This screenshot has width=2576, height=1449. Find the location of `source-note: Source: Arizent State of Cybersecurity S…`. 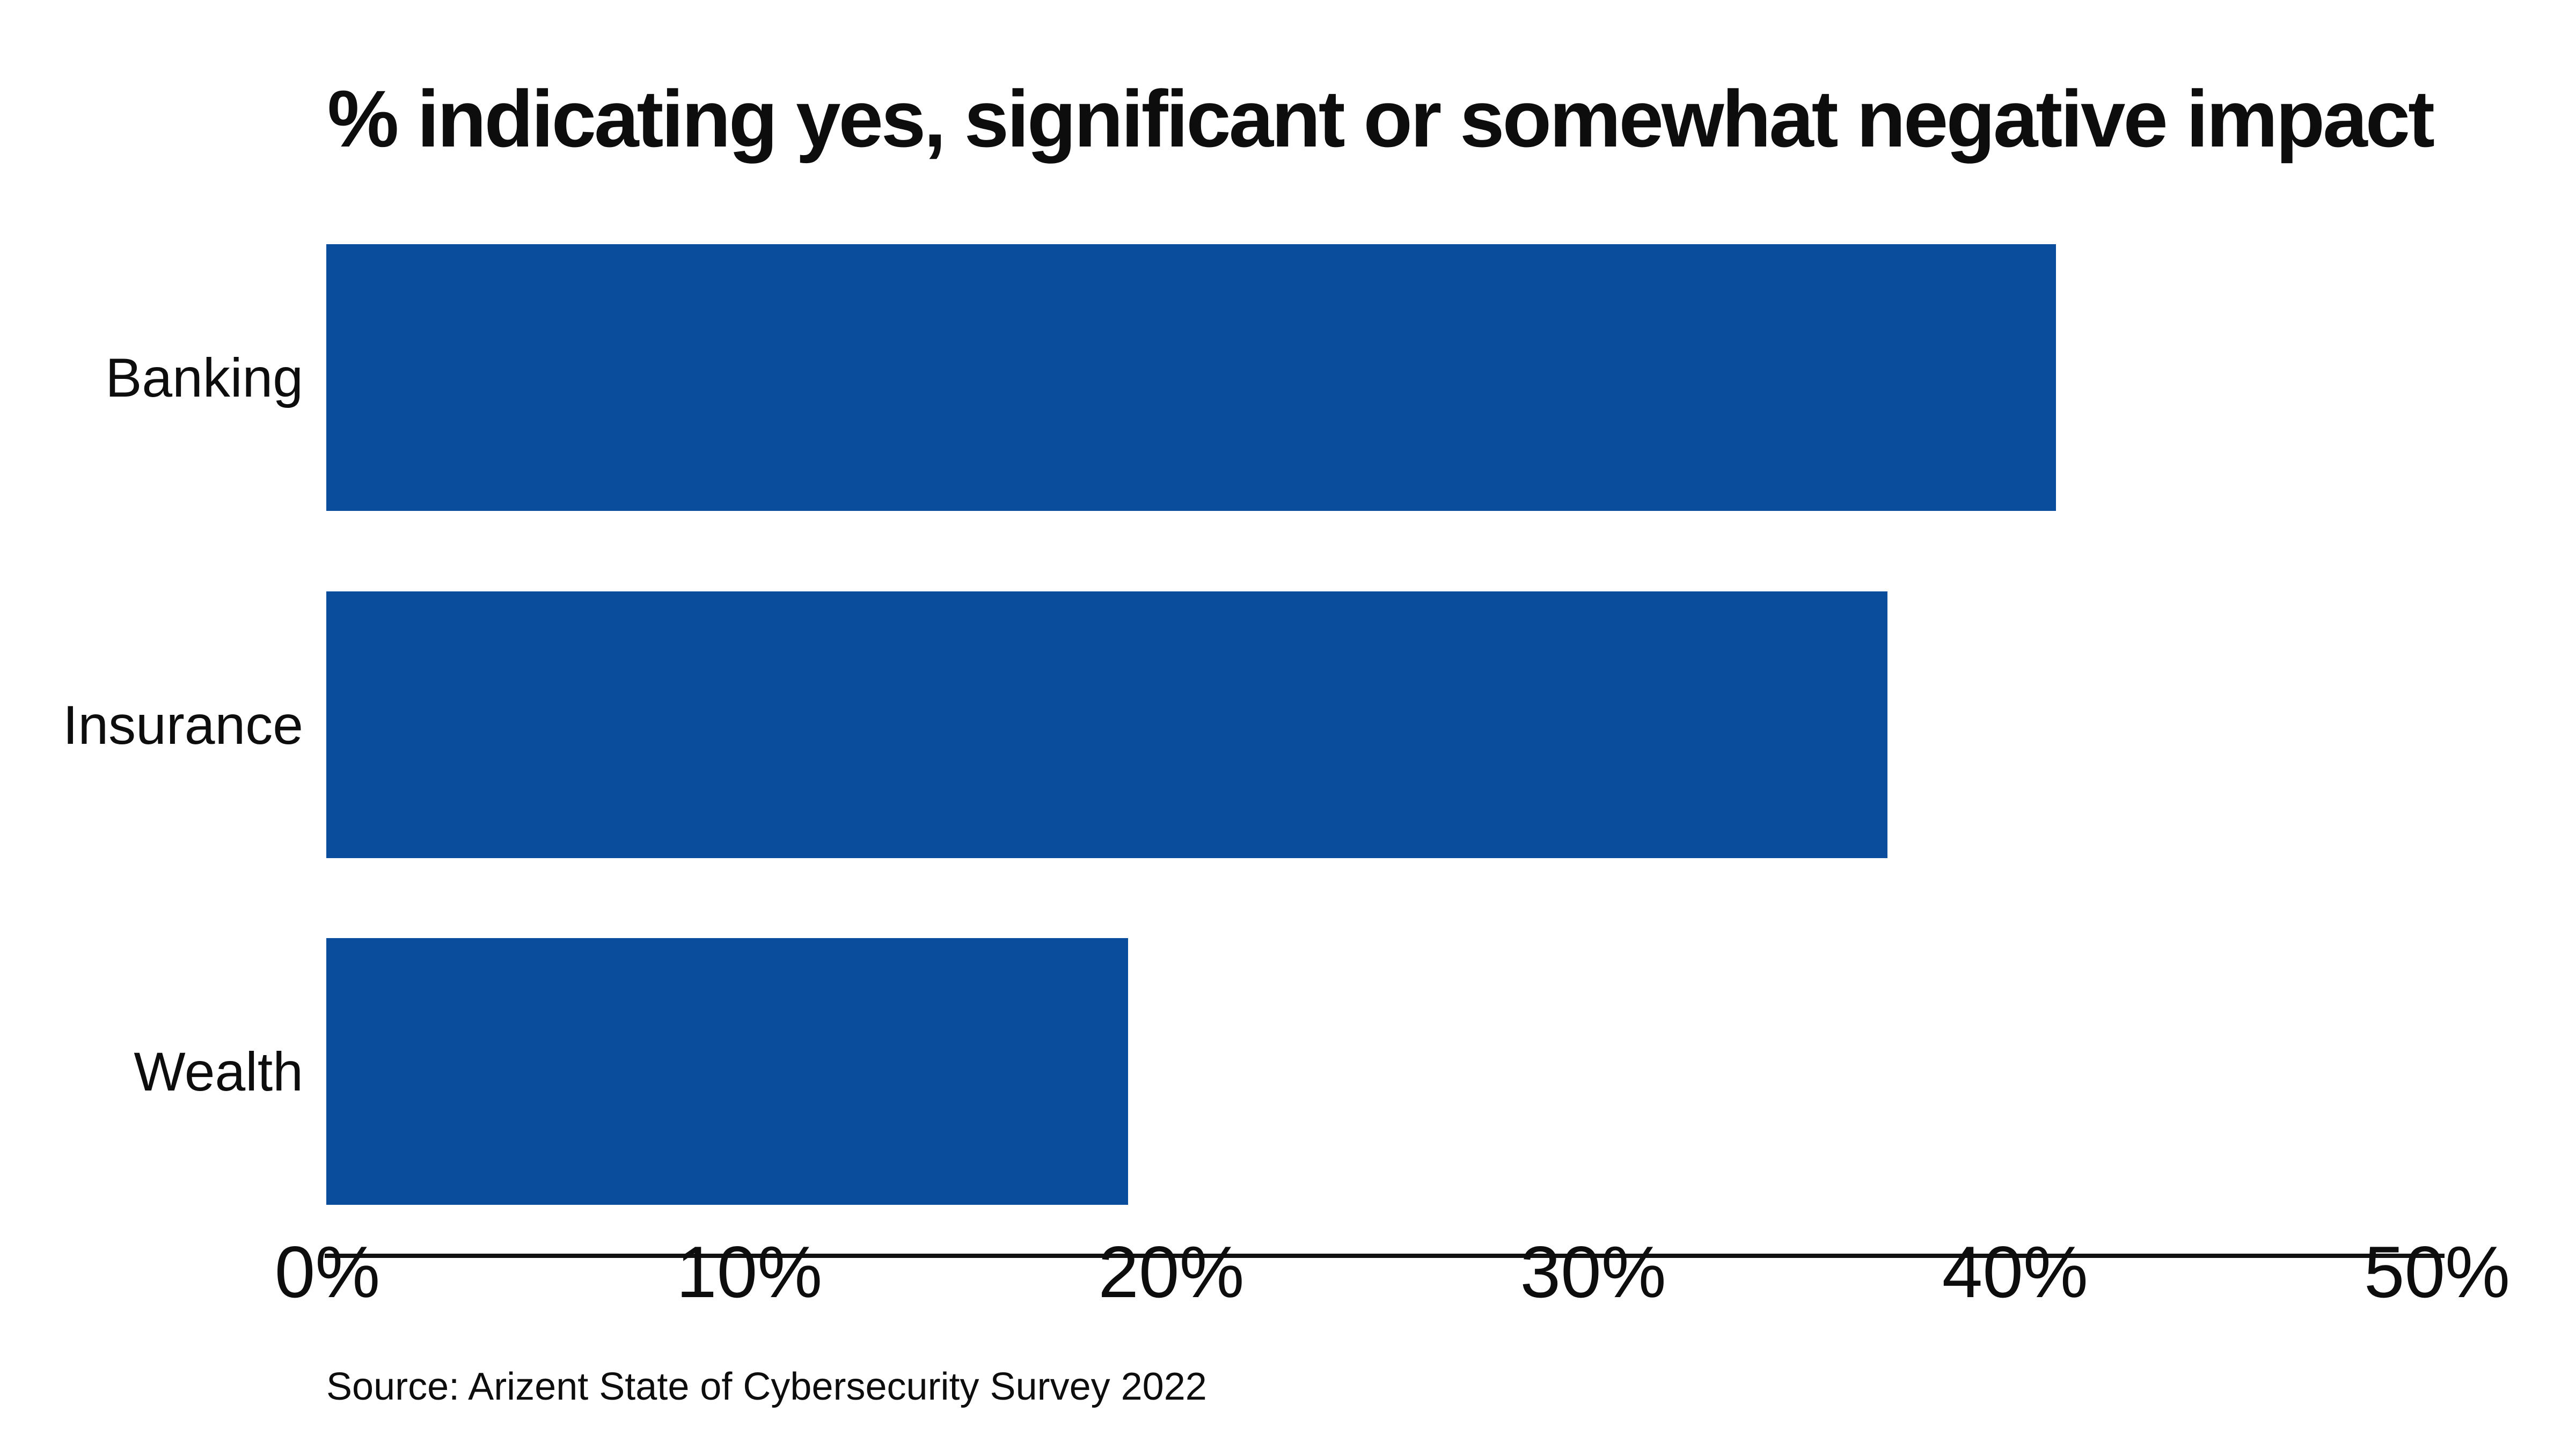

source-note: Source: Arizent State of Cybersecurity S… is located at coordinates (766, 1386).